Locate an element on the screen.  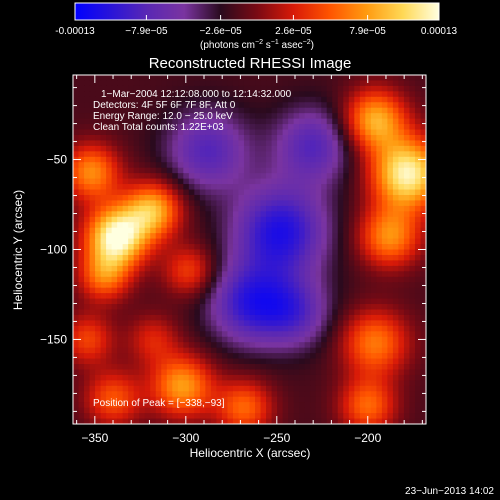
annotation-total-counts: Clean Total counts: 1.22E+03 is located at coordinates (158, 127).